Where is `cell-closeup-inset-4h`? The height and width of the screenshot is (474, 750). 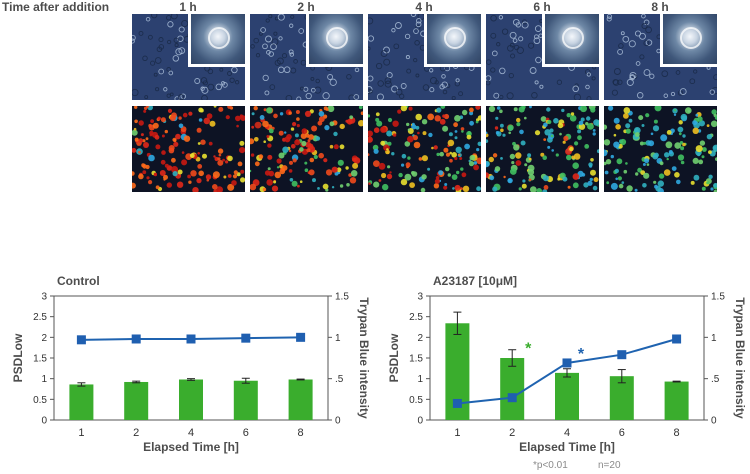
cell-closeup-inset-4h is located at coordinates (452, 40).